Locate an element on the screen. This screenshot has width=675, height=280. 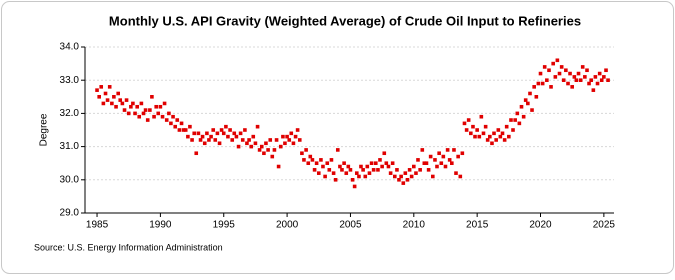
x-tick-label: 2015 is located at coordinates (477, 225).